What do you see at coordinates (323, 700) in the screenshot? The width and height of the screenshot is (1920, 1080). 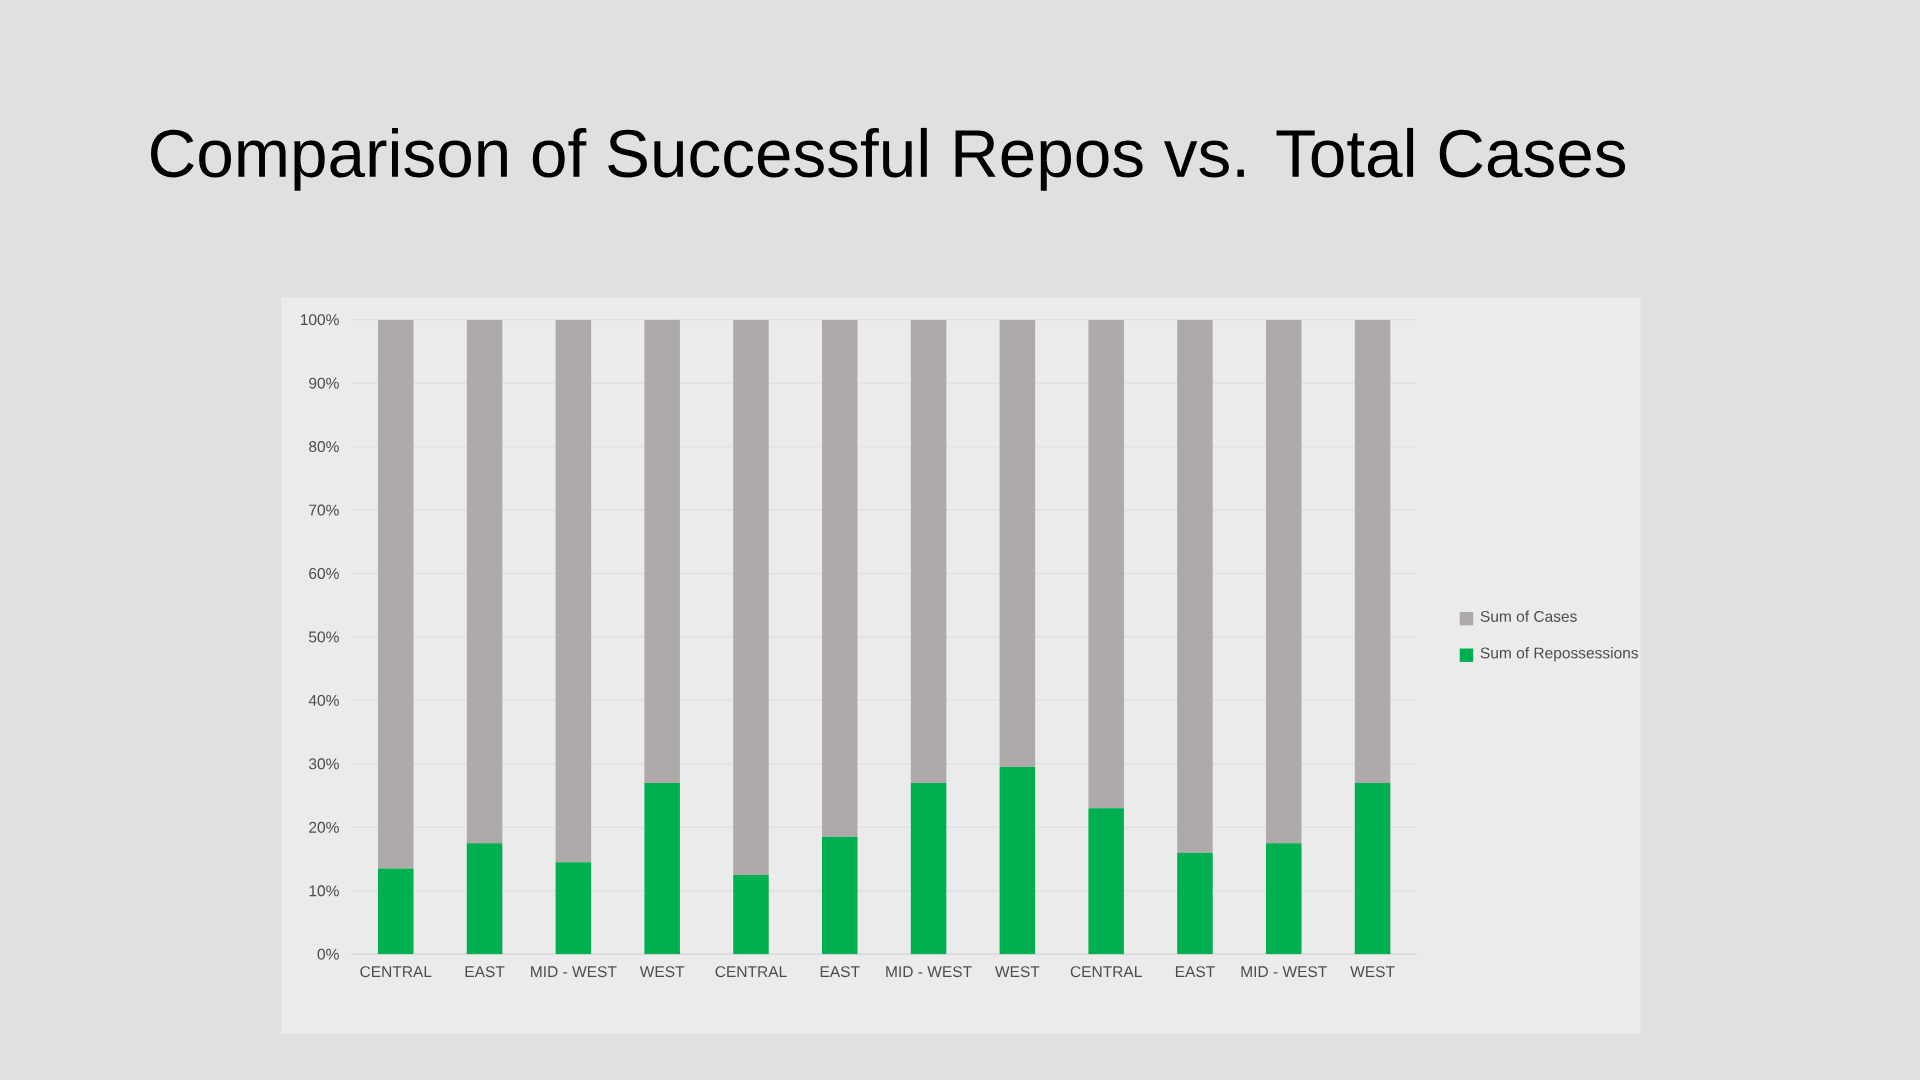 I see `y-tick-label: 40%` at bounding box center [323, 700].